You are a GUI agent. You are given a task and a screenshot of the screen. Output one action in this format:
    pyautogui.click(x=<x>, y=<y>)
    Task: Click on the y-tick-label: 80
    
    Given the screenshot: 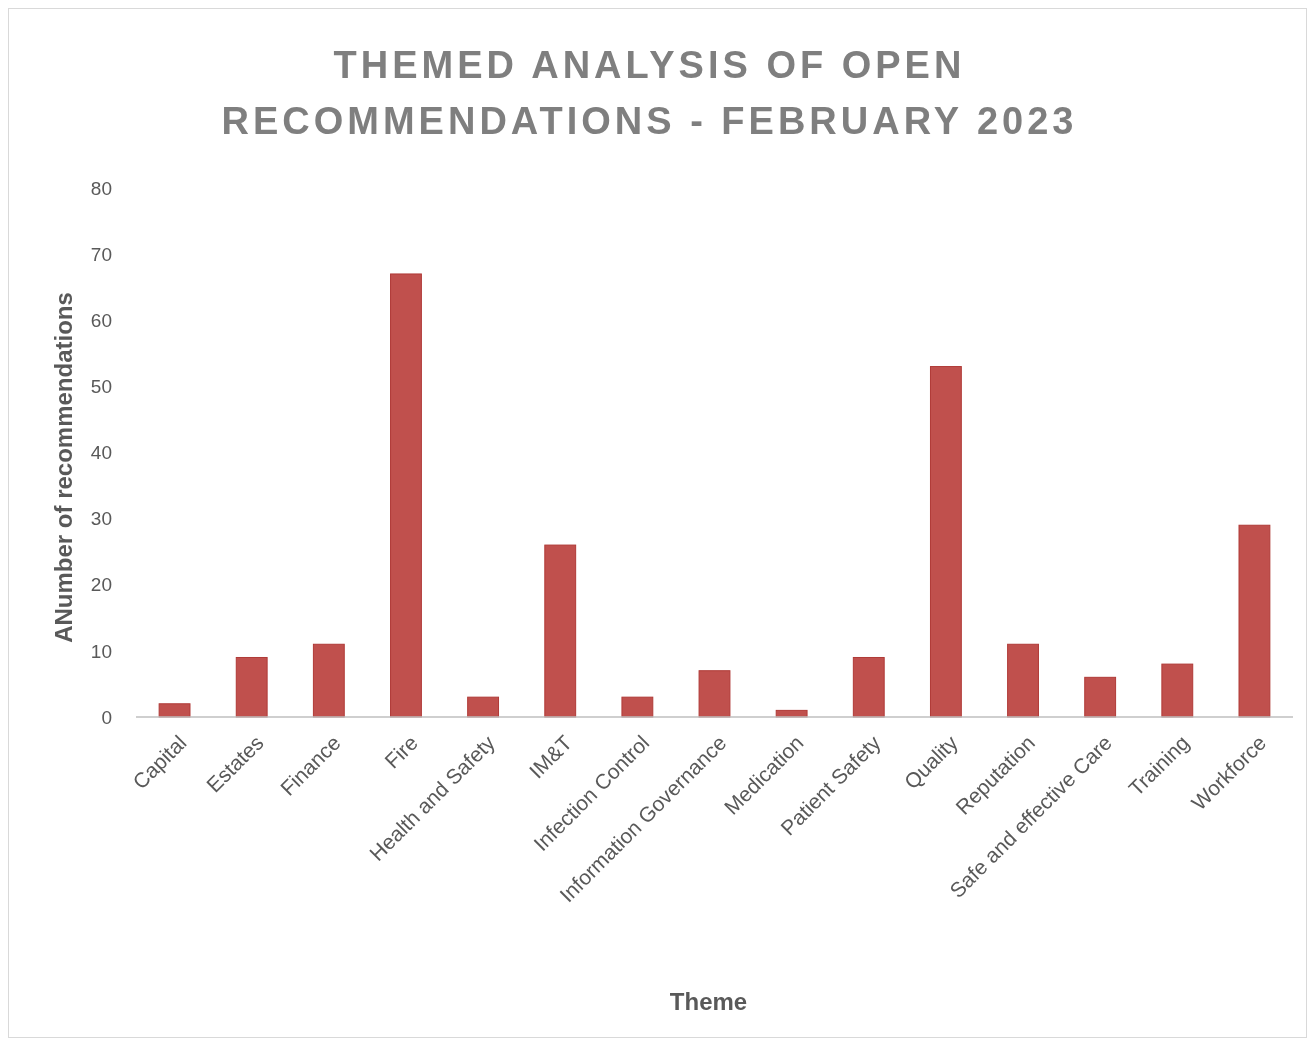 What is the action you would take?
    pyautogui.click(x=101, y=188)
    